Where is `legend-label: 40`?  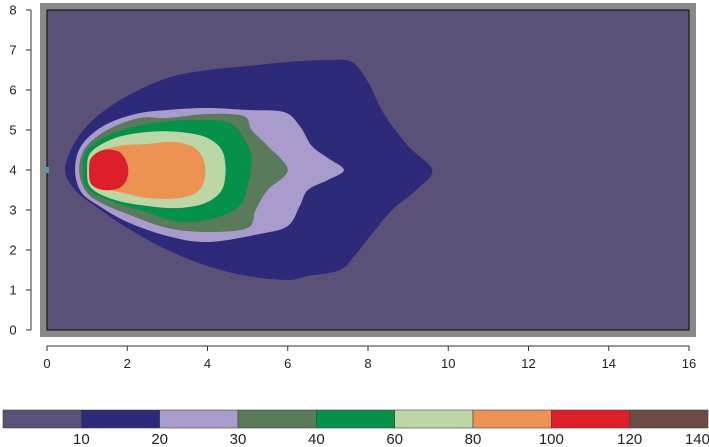
legend-label: 40 is located at coordinates (316, 439).